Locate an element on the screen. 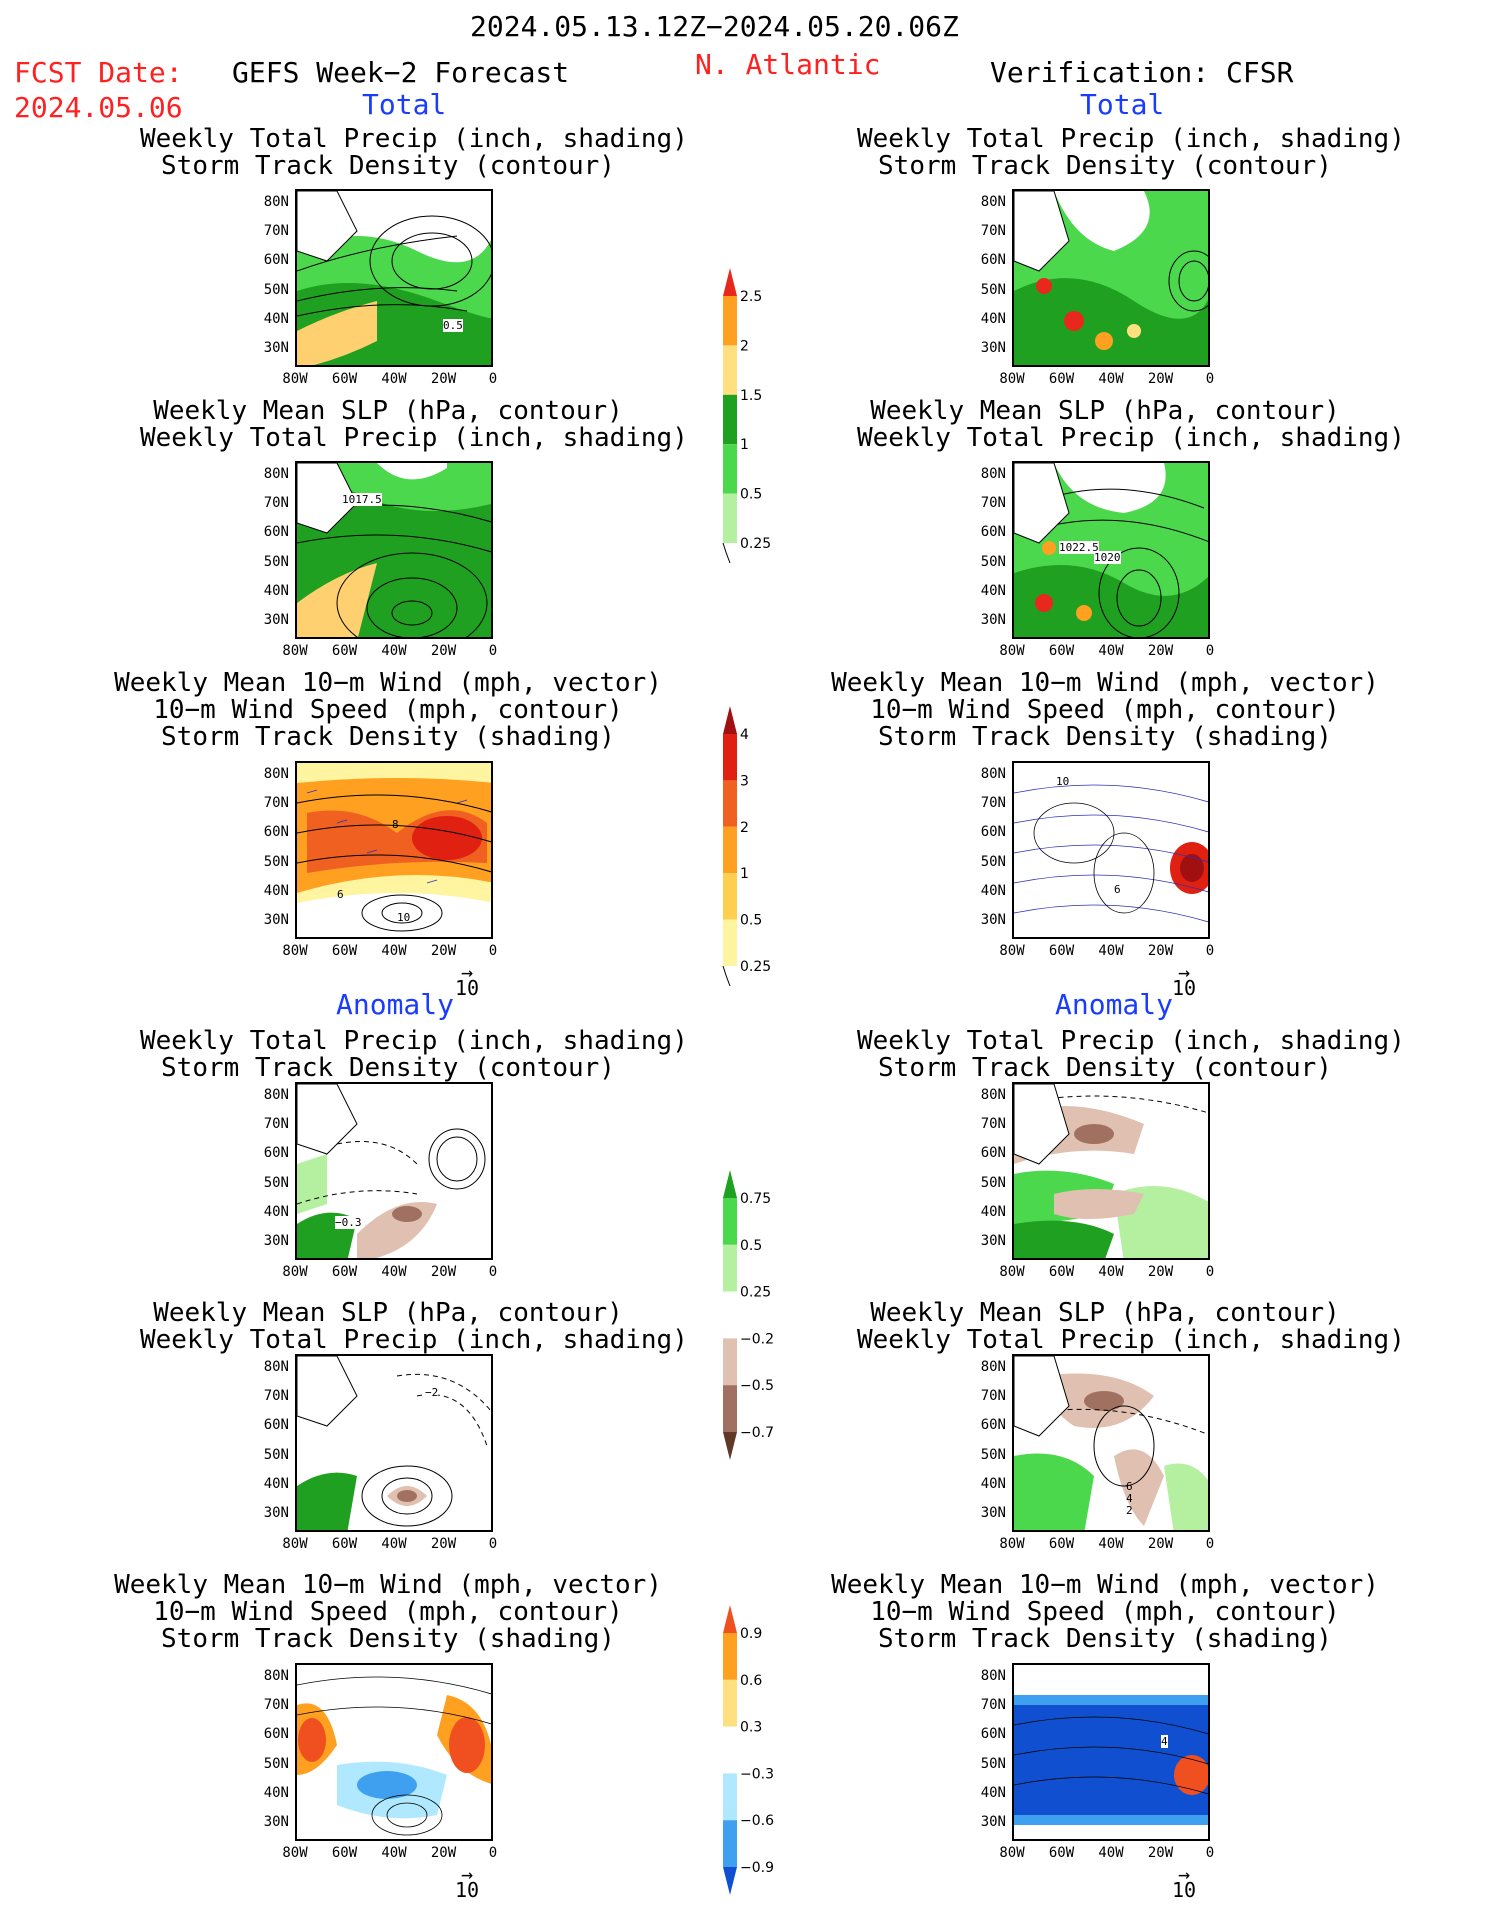  colorbar-label: −0.25 is located at coordinates (757, 1339).